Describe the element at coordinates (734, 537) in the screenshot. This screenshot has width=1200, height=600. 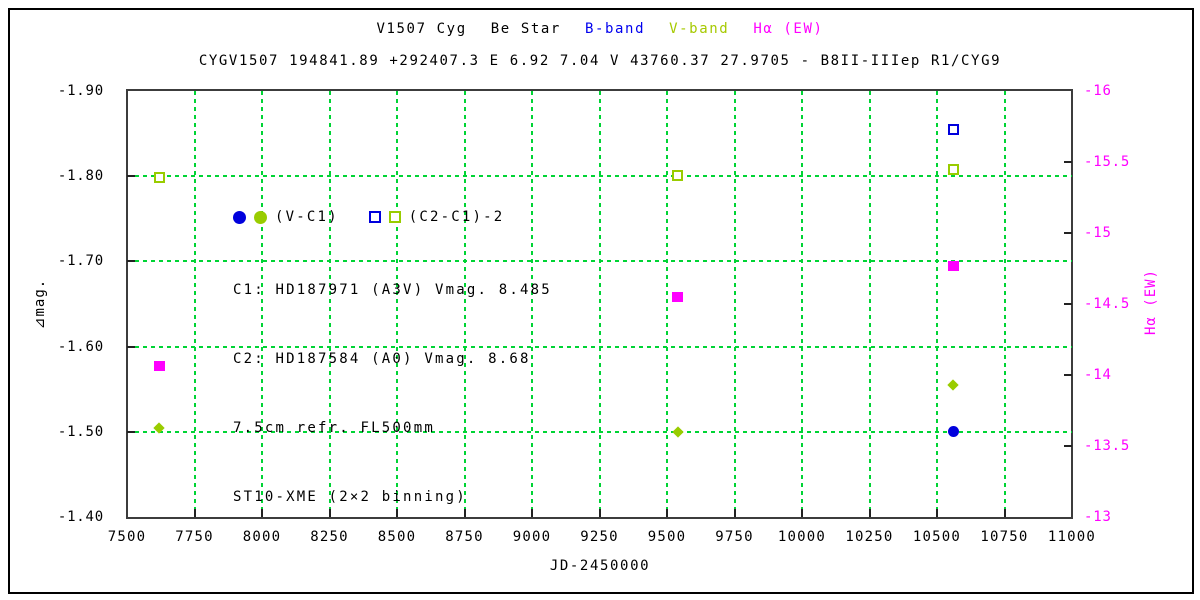
I see `x-tick-label: 9750` at that location.